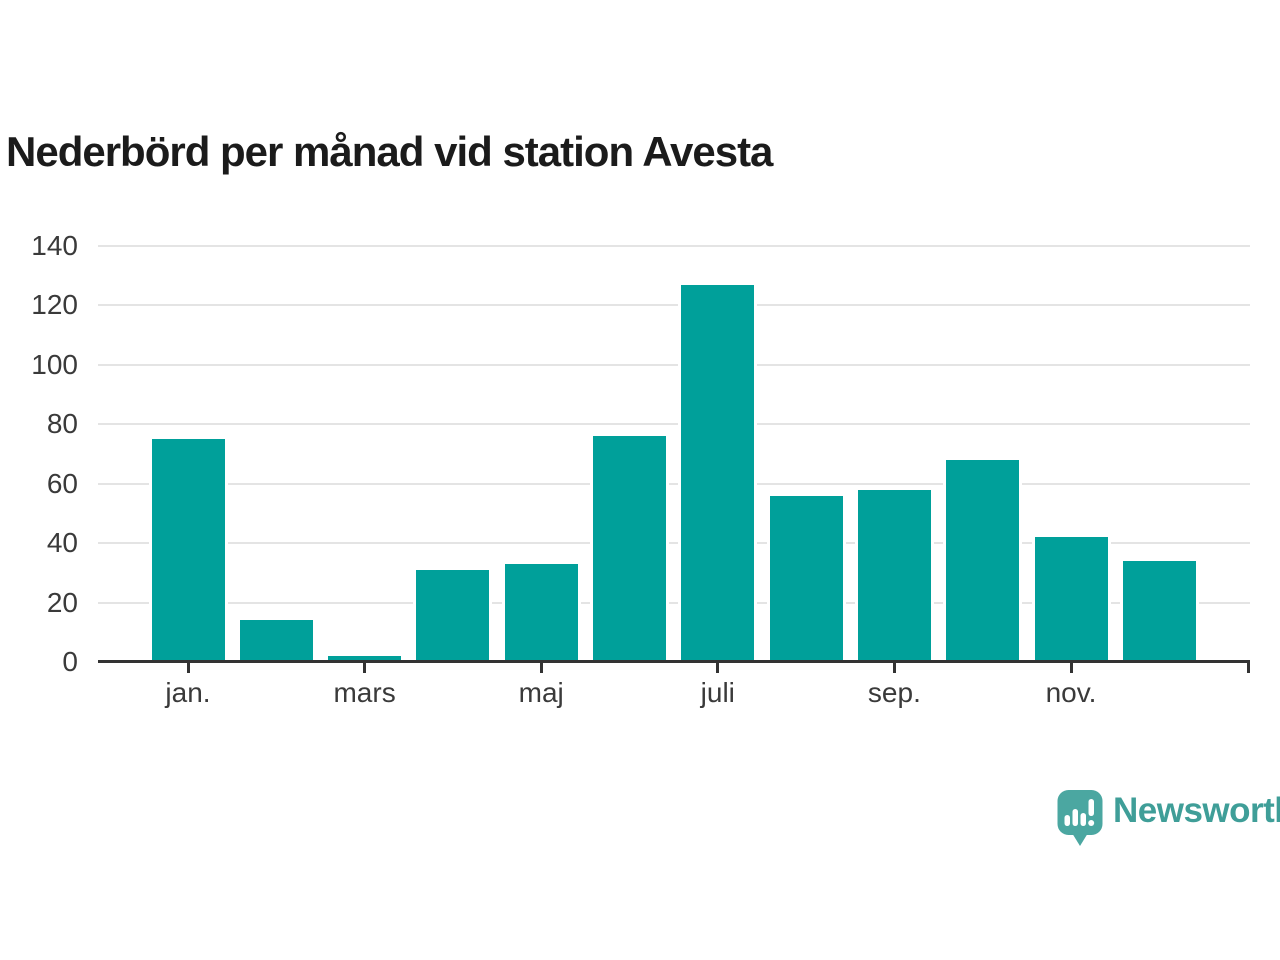 This screenshot has height=960, width=1280. What do you see at coordinates (54, 245) in the screenshot?
I see `y-tick-label-140: 140` at bounding box center [54, 245].